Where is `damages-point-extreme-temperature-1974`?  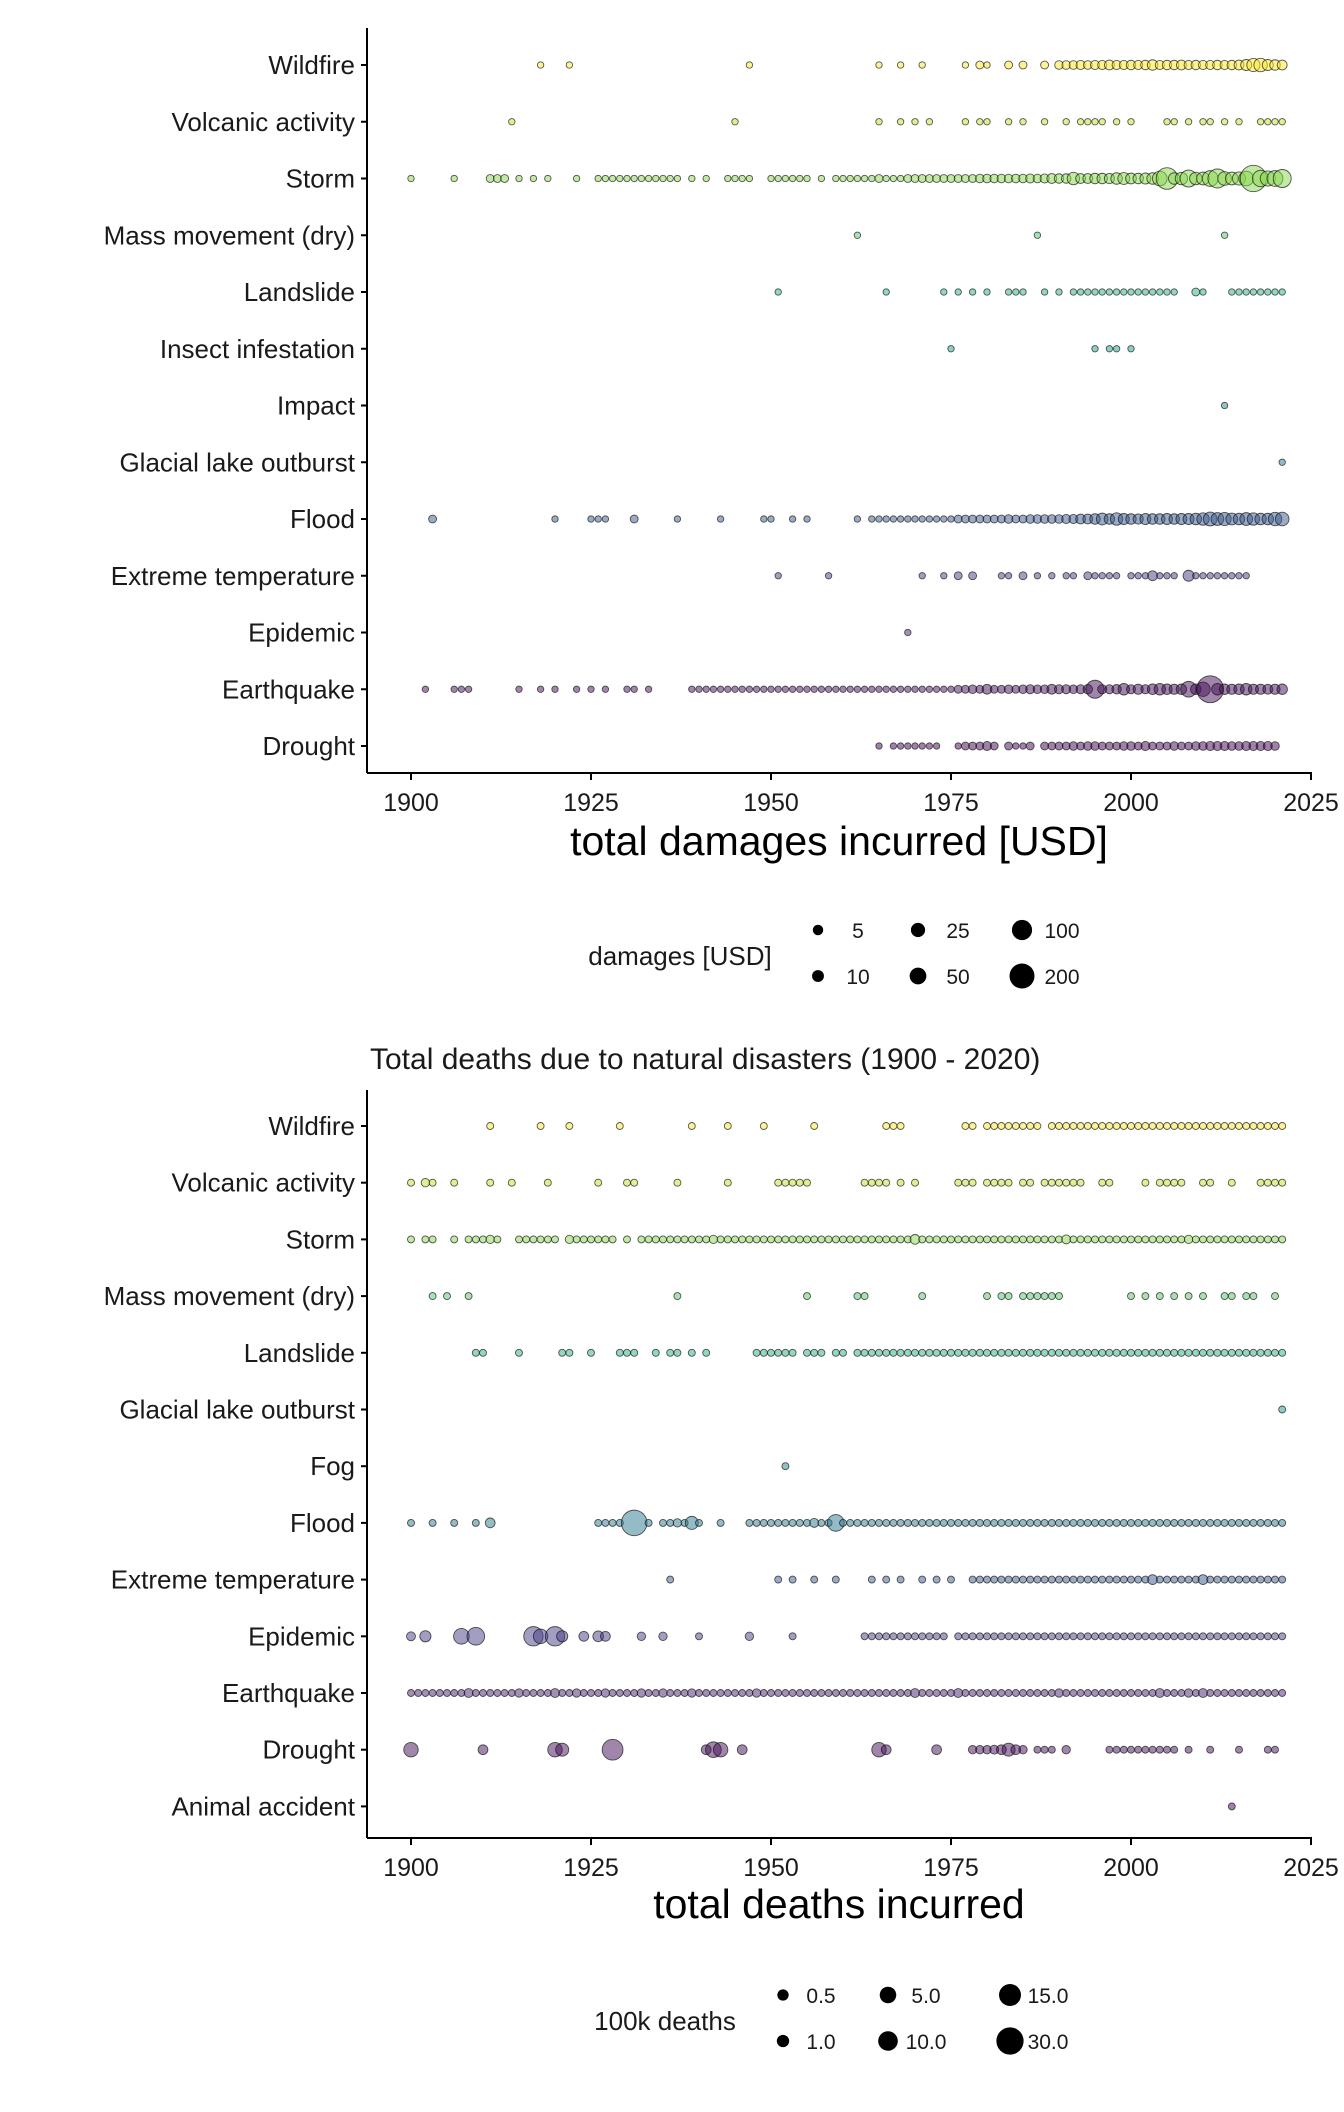
damages-point-extreme-temperature-1974 is located at coordinates (944, 576).